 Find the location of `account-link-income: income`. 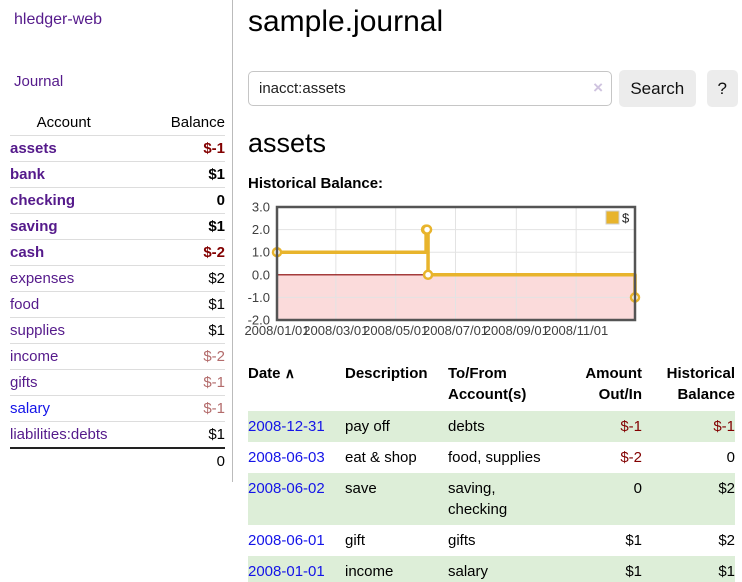

account-link-income: income is located at coordinates (34, 356).